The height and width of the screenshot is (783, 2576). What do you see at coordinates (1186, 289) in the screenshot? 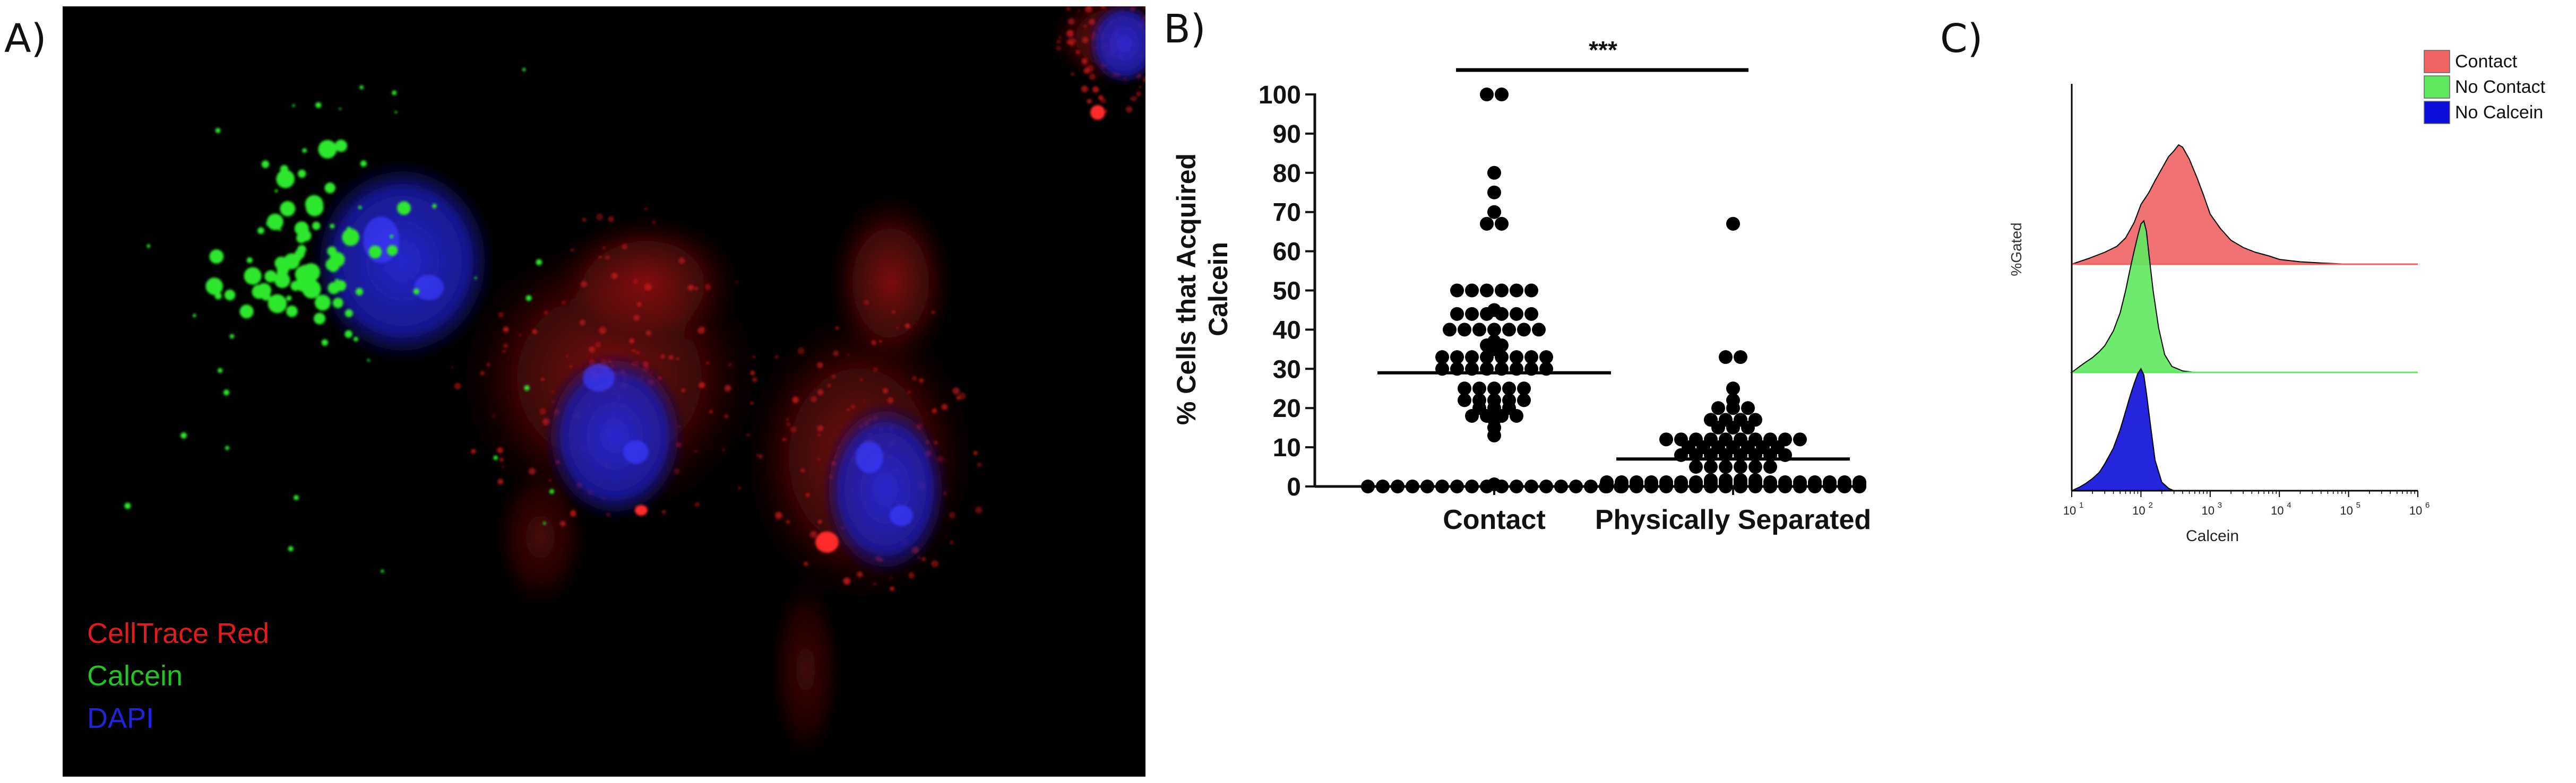
I see `y-axis-label-line1: % Cells that Acquired` at bounding box center [1186, 289].